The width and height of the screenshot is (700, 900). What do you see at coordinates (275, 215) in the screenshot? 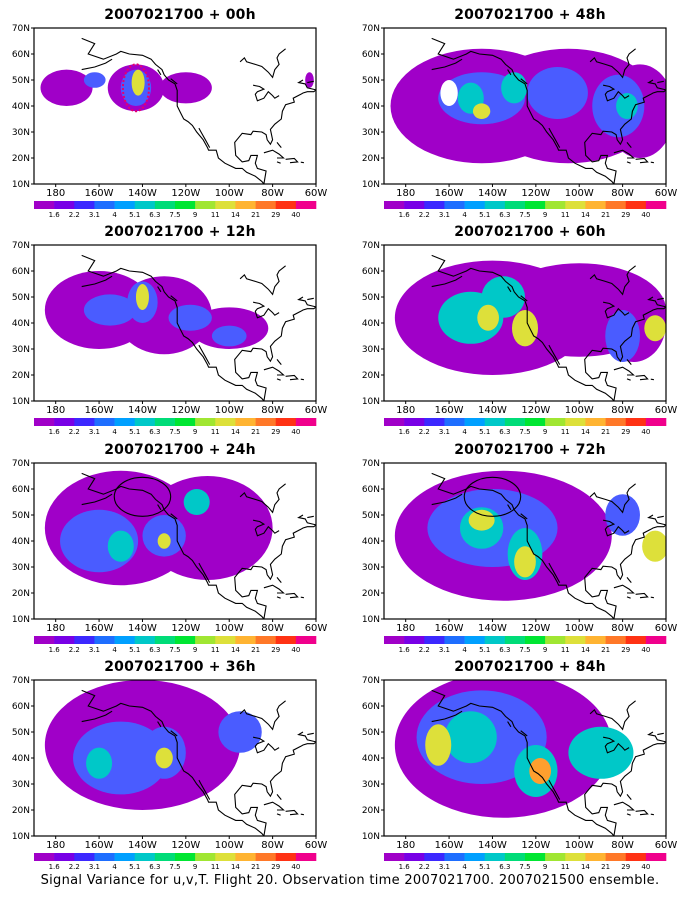
I see `legend-label: 29` at bounding box center [275, 215].